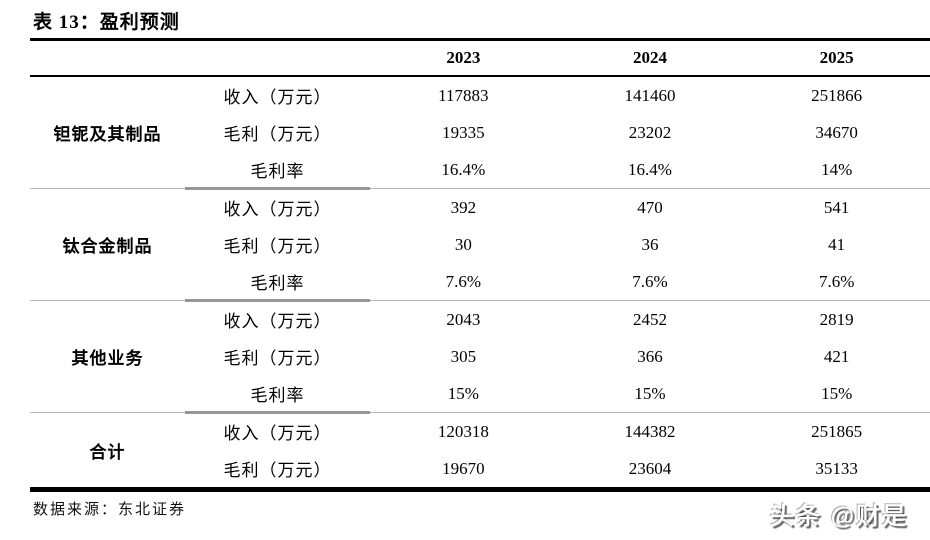 The height and width of the screenshot is (540, 930). I want to click on header-year-2025: 2025, so click(836, 57).